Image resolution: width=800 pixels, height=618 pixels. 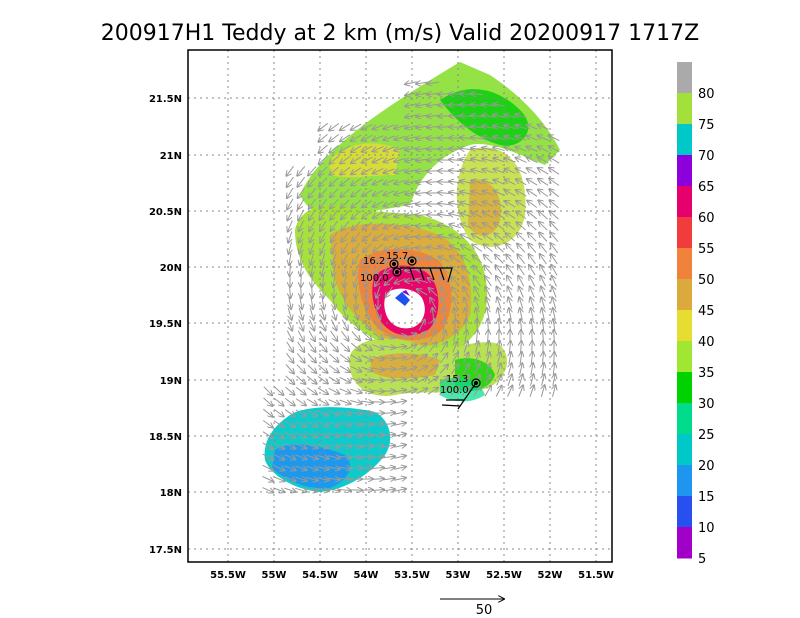 What do you see at coordinates (165, 99) in the screenshot?
I see `lat-tick-label: 21.5N` at bounding box center [165, 99].